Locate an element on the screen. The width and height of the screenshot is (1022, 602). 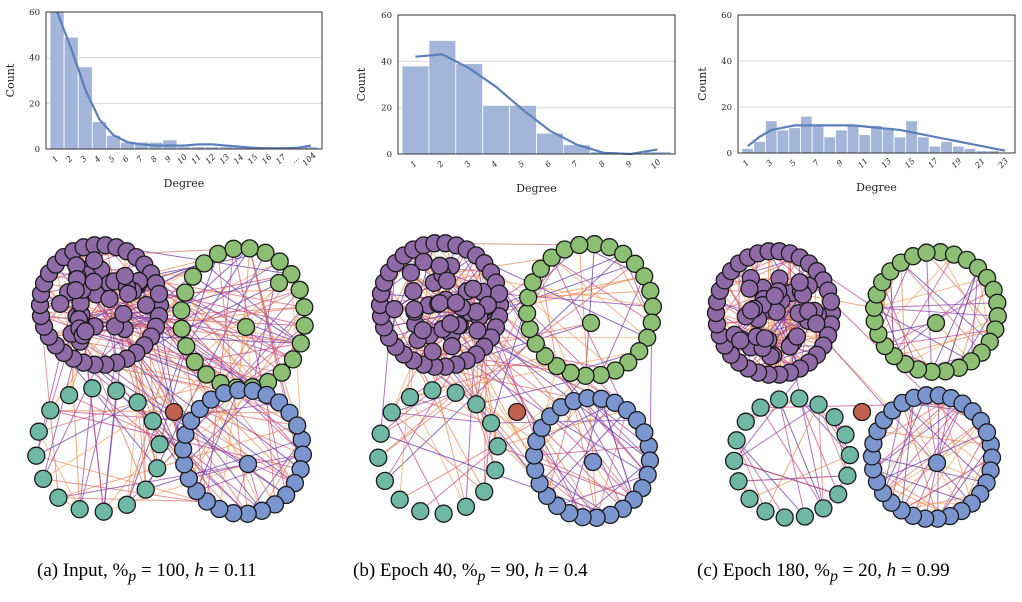
caption-c-label: (c) Epoch 180, is located at coordinates (756, 570).